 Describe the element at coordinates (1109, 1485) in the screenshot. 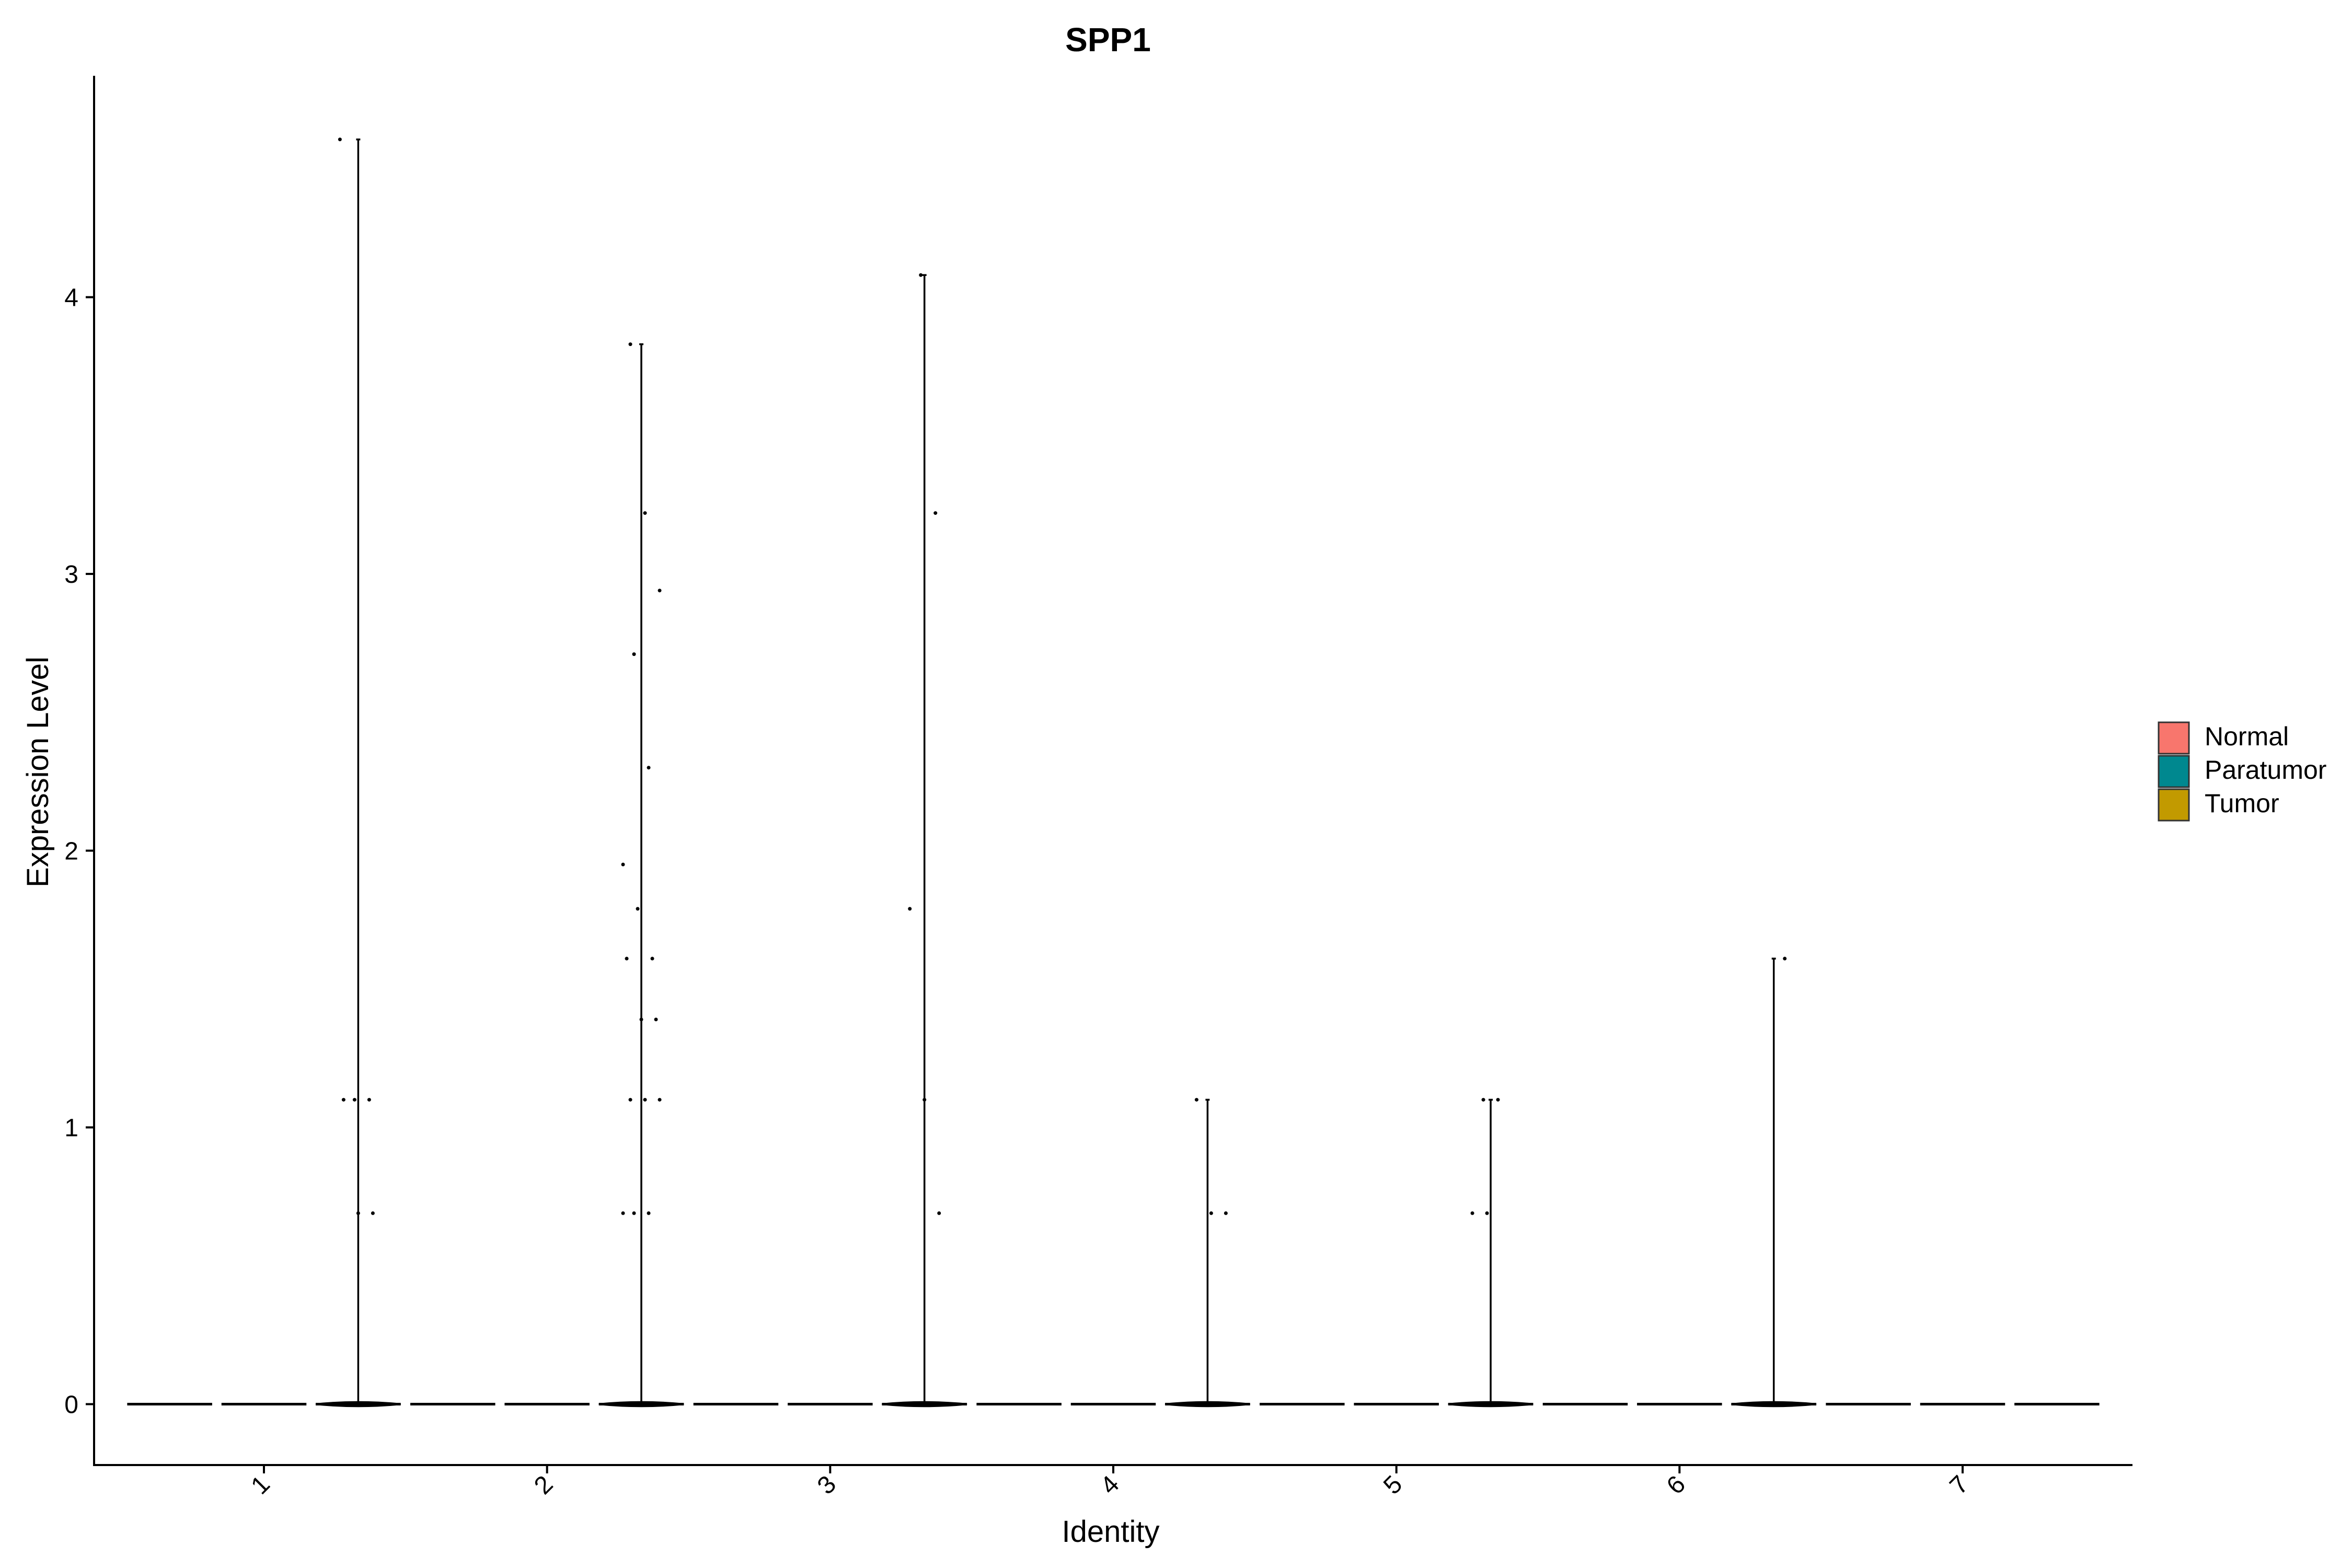

I see `x-tick-label: 4` at that location.